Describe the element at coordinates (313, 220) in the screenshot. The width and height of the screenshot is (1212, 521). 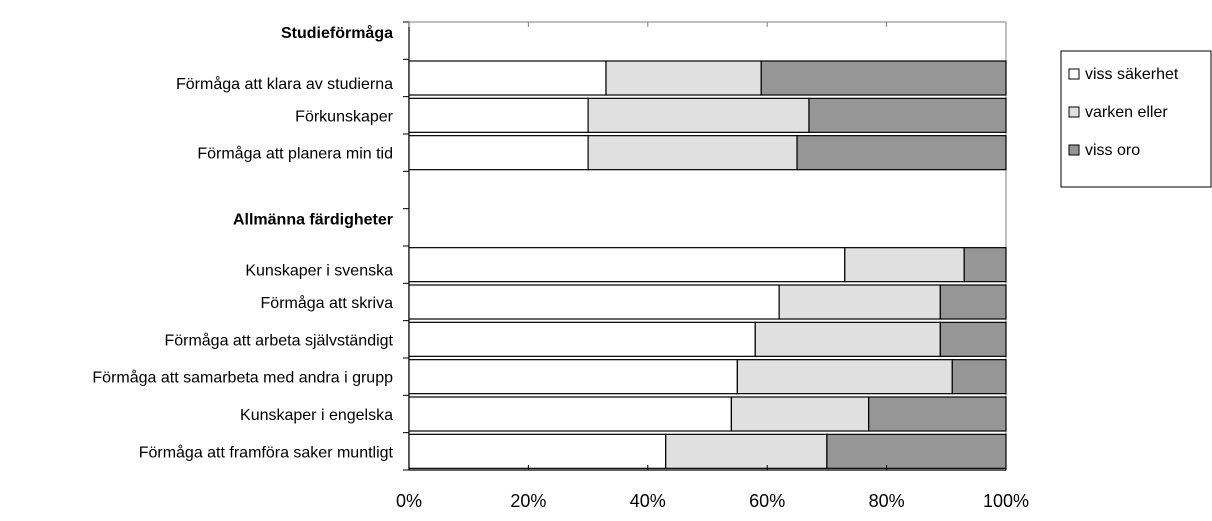
I see `group-label: Allmänna färdigheter` at that location.